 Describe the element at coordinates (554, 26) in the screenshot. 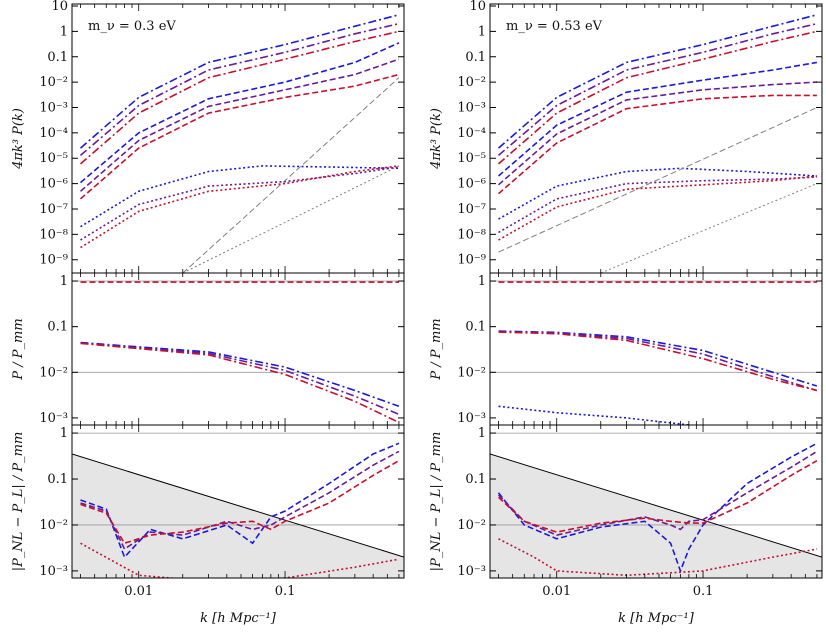

I see `mass-annotation: m_ν = 0.53 eV` at that location.